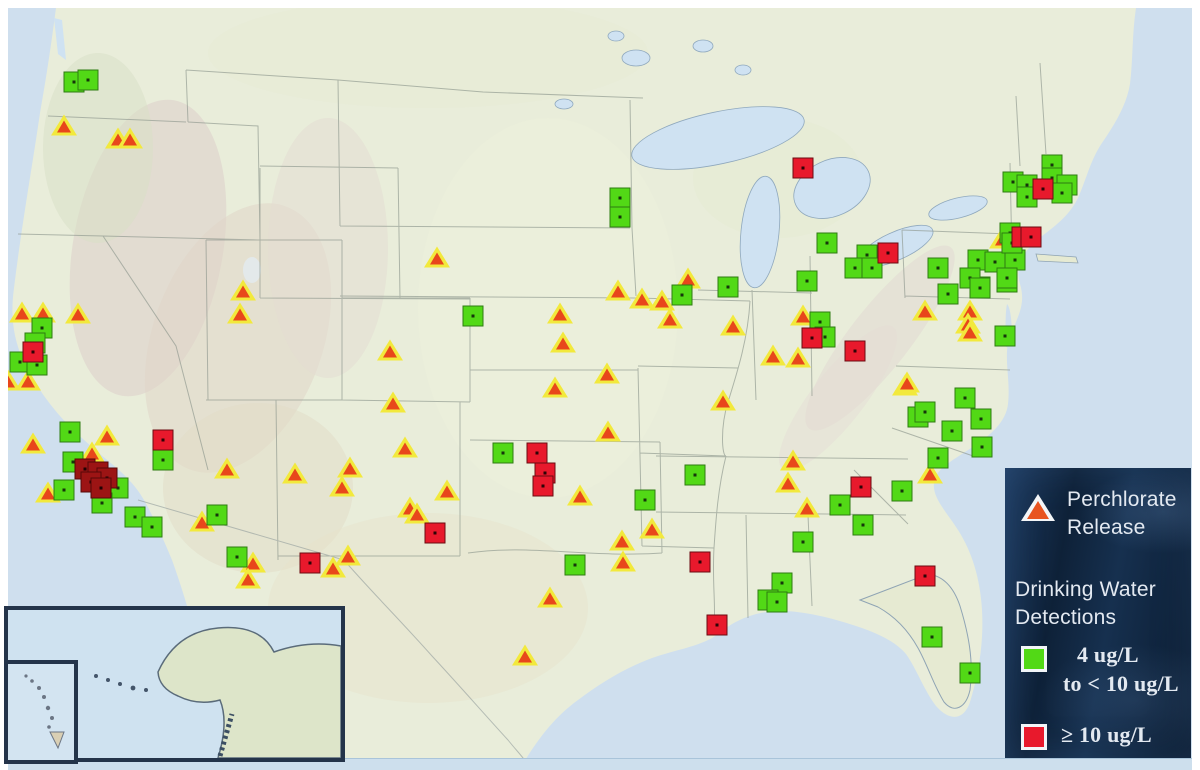 The width and height of the screenshot is (1200, 770). I want to click on long-island, so click(1057, 258).